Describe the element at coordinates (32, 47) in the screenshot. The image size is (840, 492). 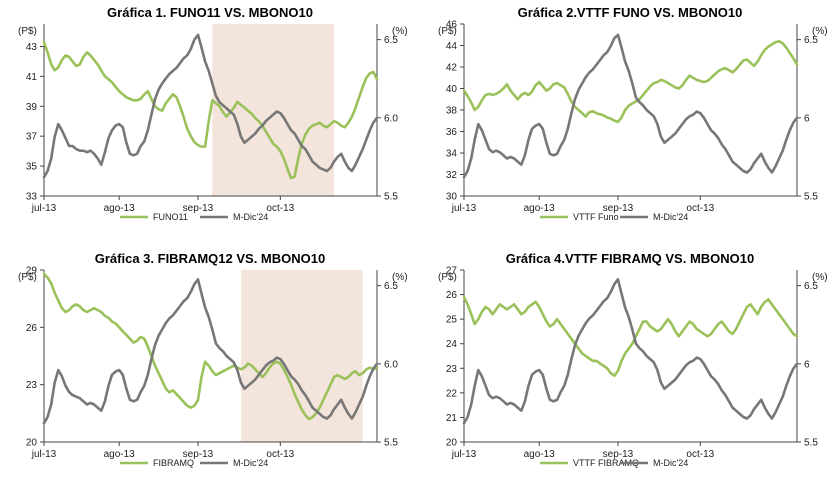
I see `left-tick-label: 43` at that location.